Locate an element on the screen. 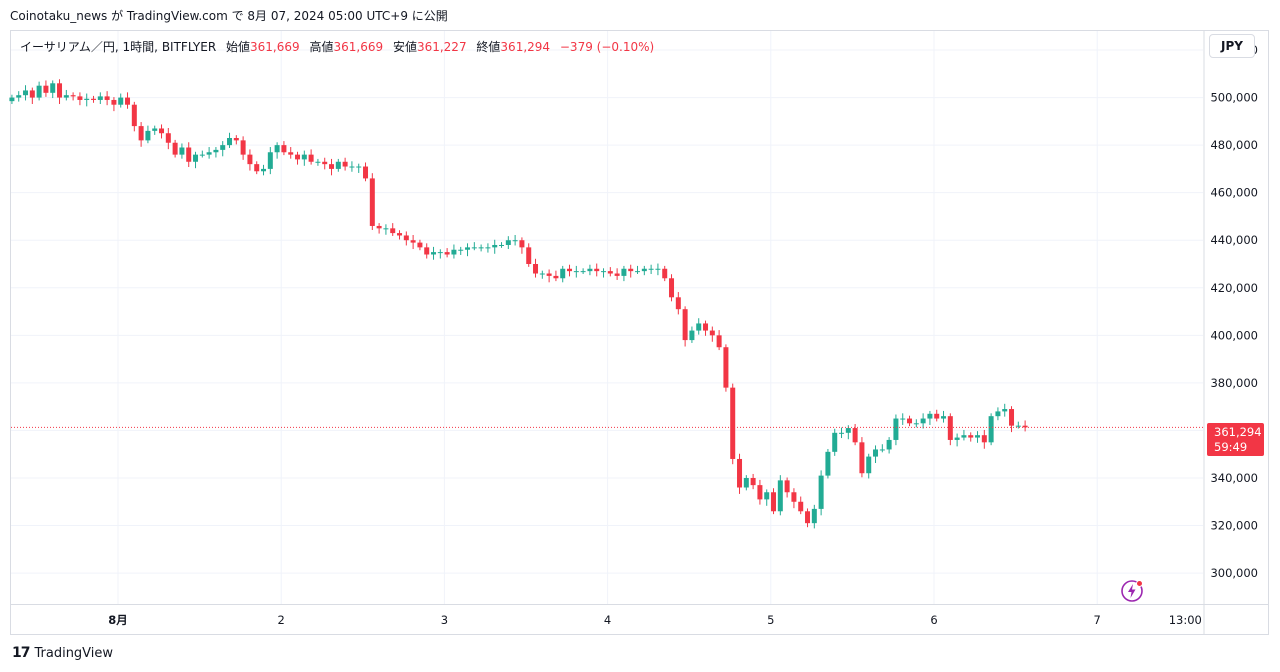  x-tick-label: 7 is located at coordinates (1097, 620).